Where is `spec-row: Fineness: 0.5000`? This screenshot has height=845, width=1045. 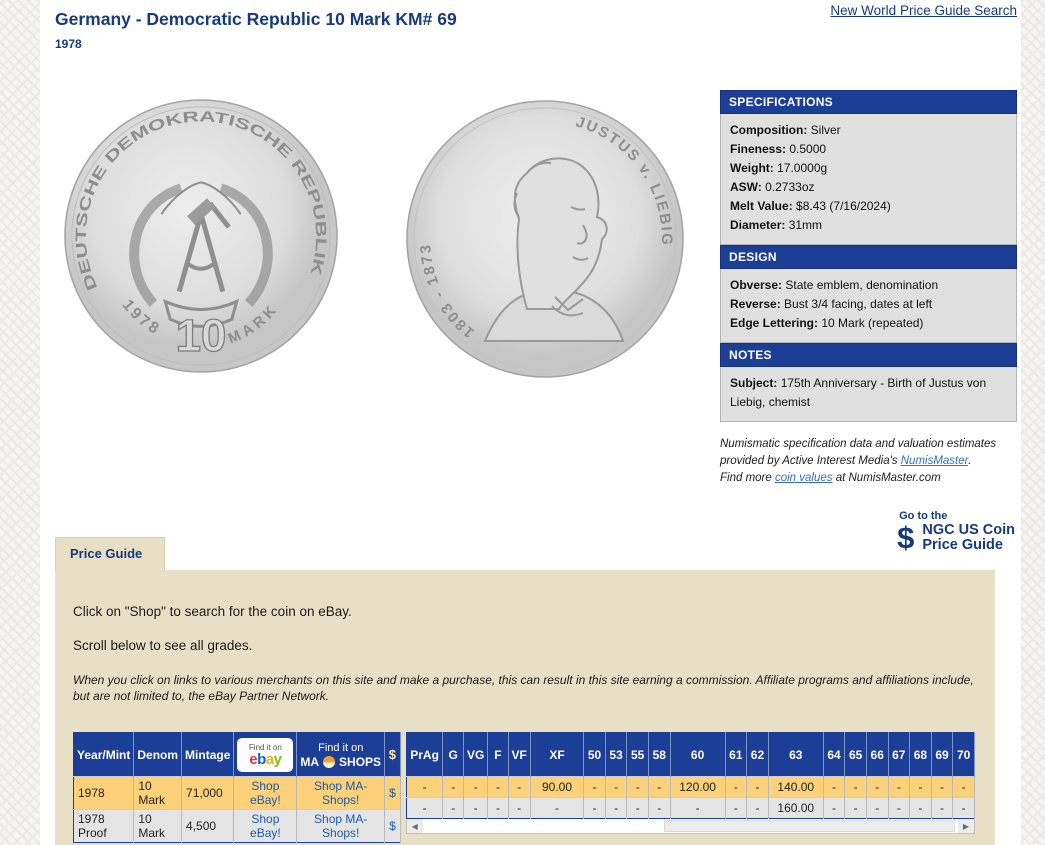 spec-row: Fineness: 0.5000 is located at coordinates (868, 149).